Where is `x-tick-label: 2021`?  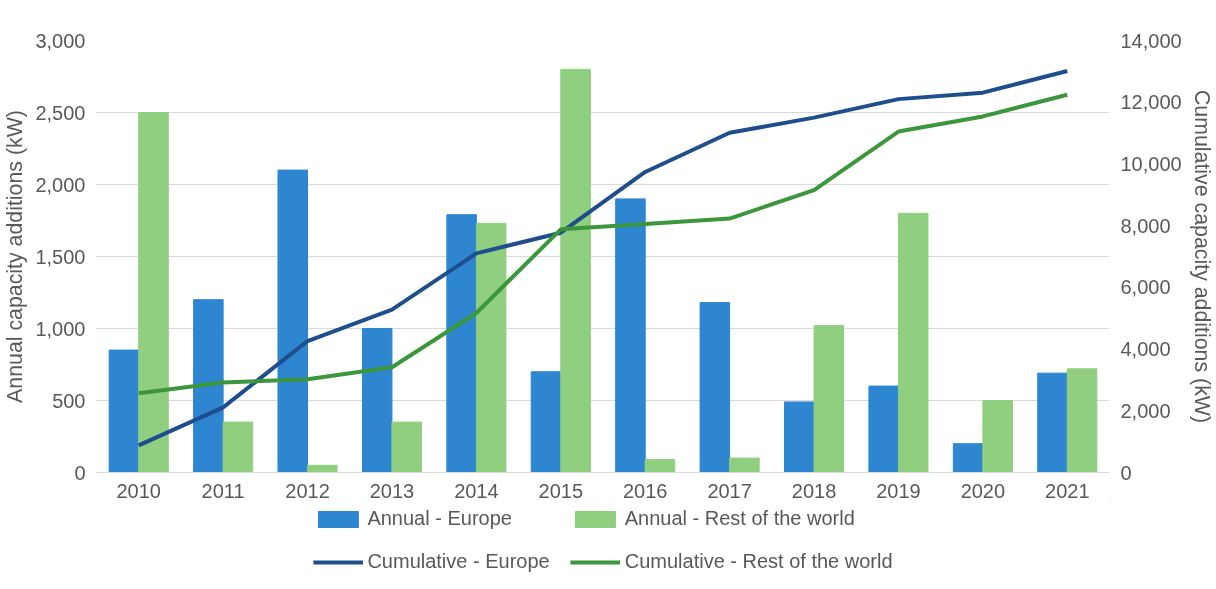
x-tick-label: 2021 is located at coordinates (1067, 490).